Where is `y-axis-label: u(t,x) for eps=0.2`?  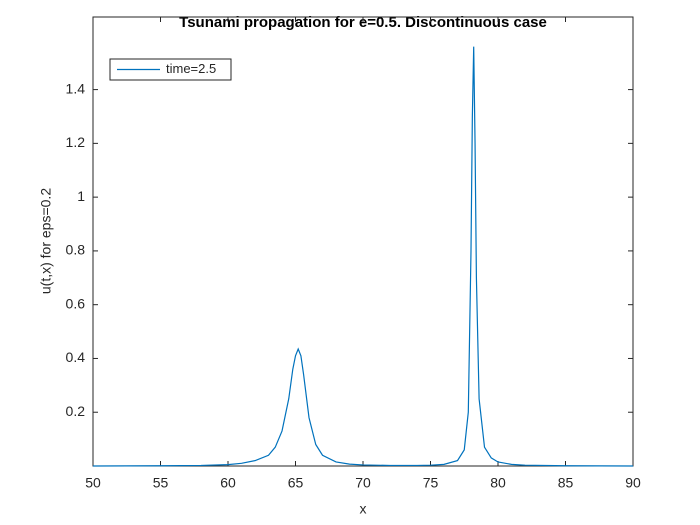 y-axis-label: u(t,x) for eps=0.2 is located at coordinates (46, 241).